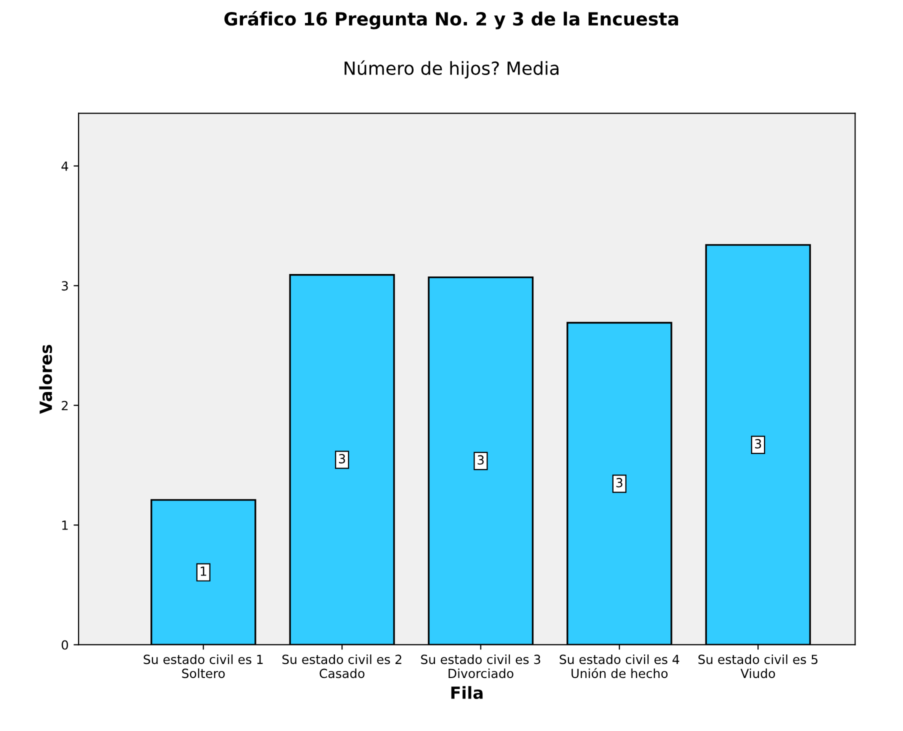 The height and width of the screenshot is (731, 903). What do you see at coordinates (65, 405) in the screenshot?
I see `y-tick-label: 2` at bounding box center [65, 405].